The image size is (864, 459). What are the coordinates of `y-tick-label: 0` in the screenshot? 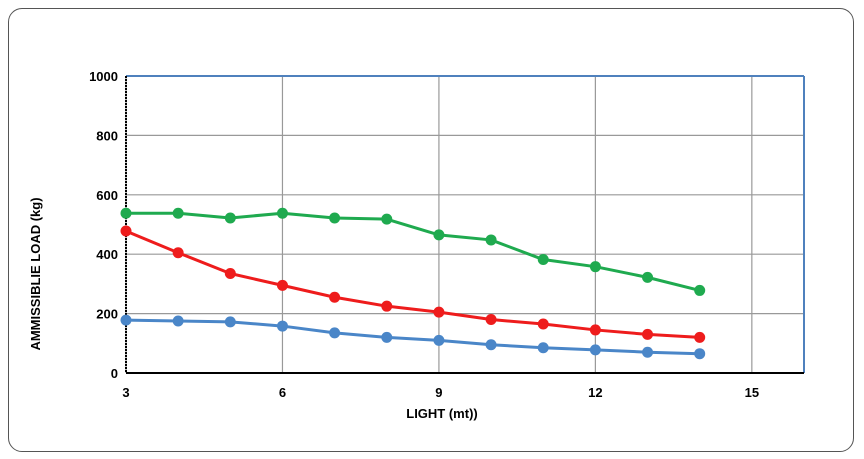 It's located at (114, 373).